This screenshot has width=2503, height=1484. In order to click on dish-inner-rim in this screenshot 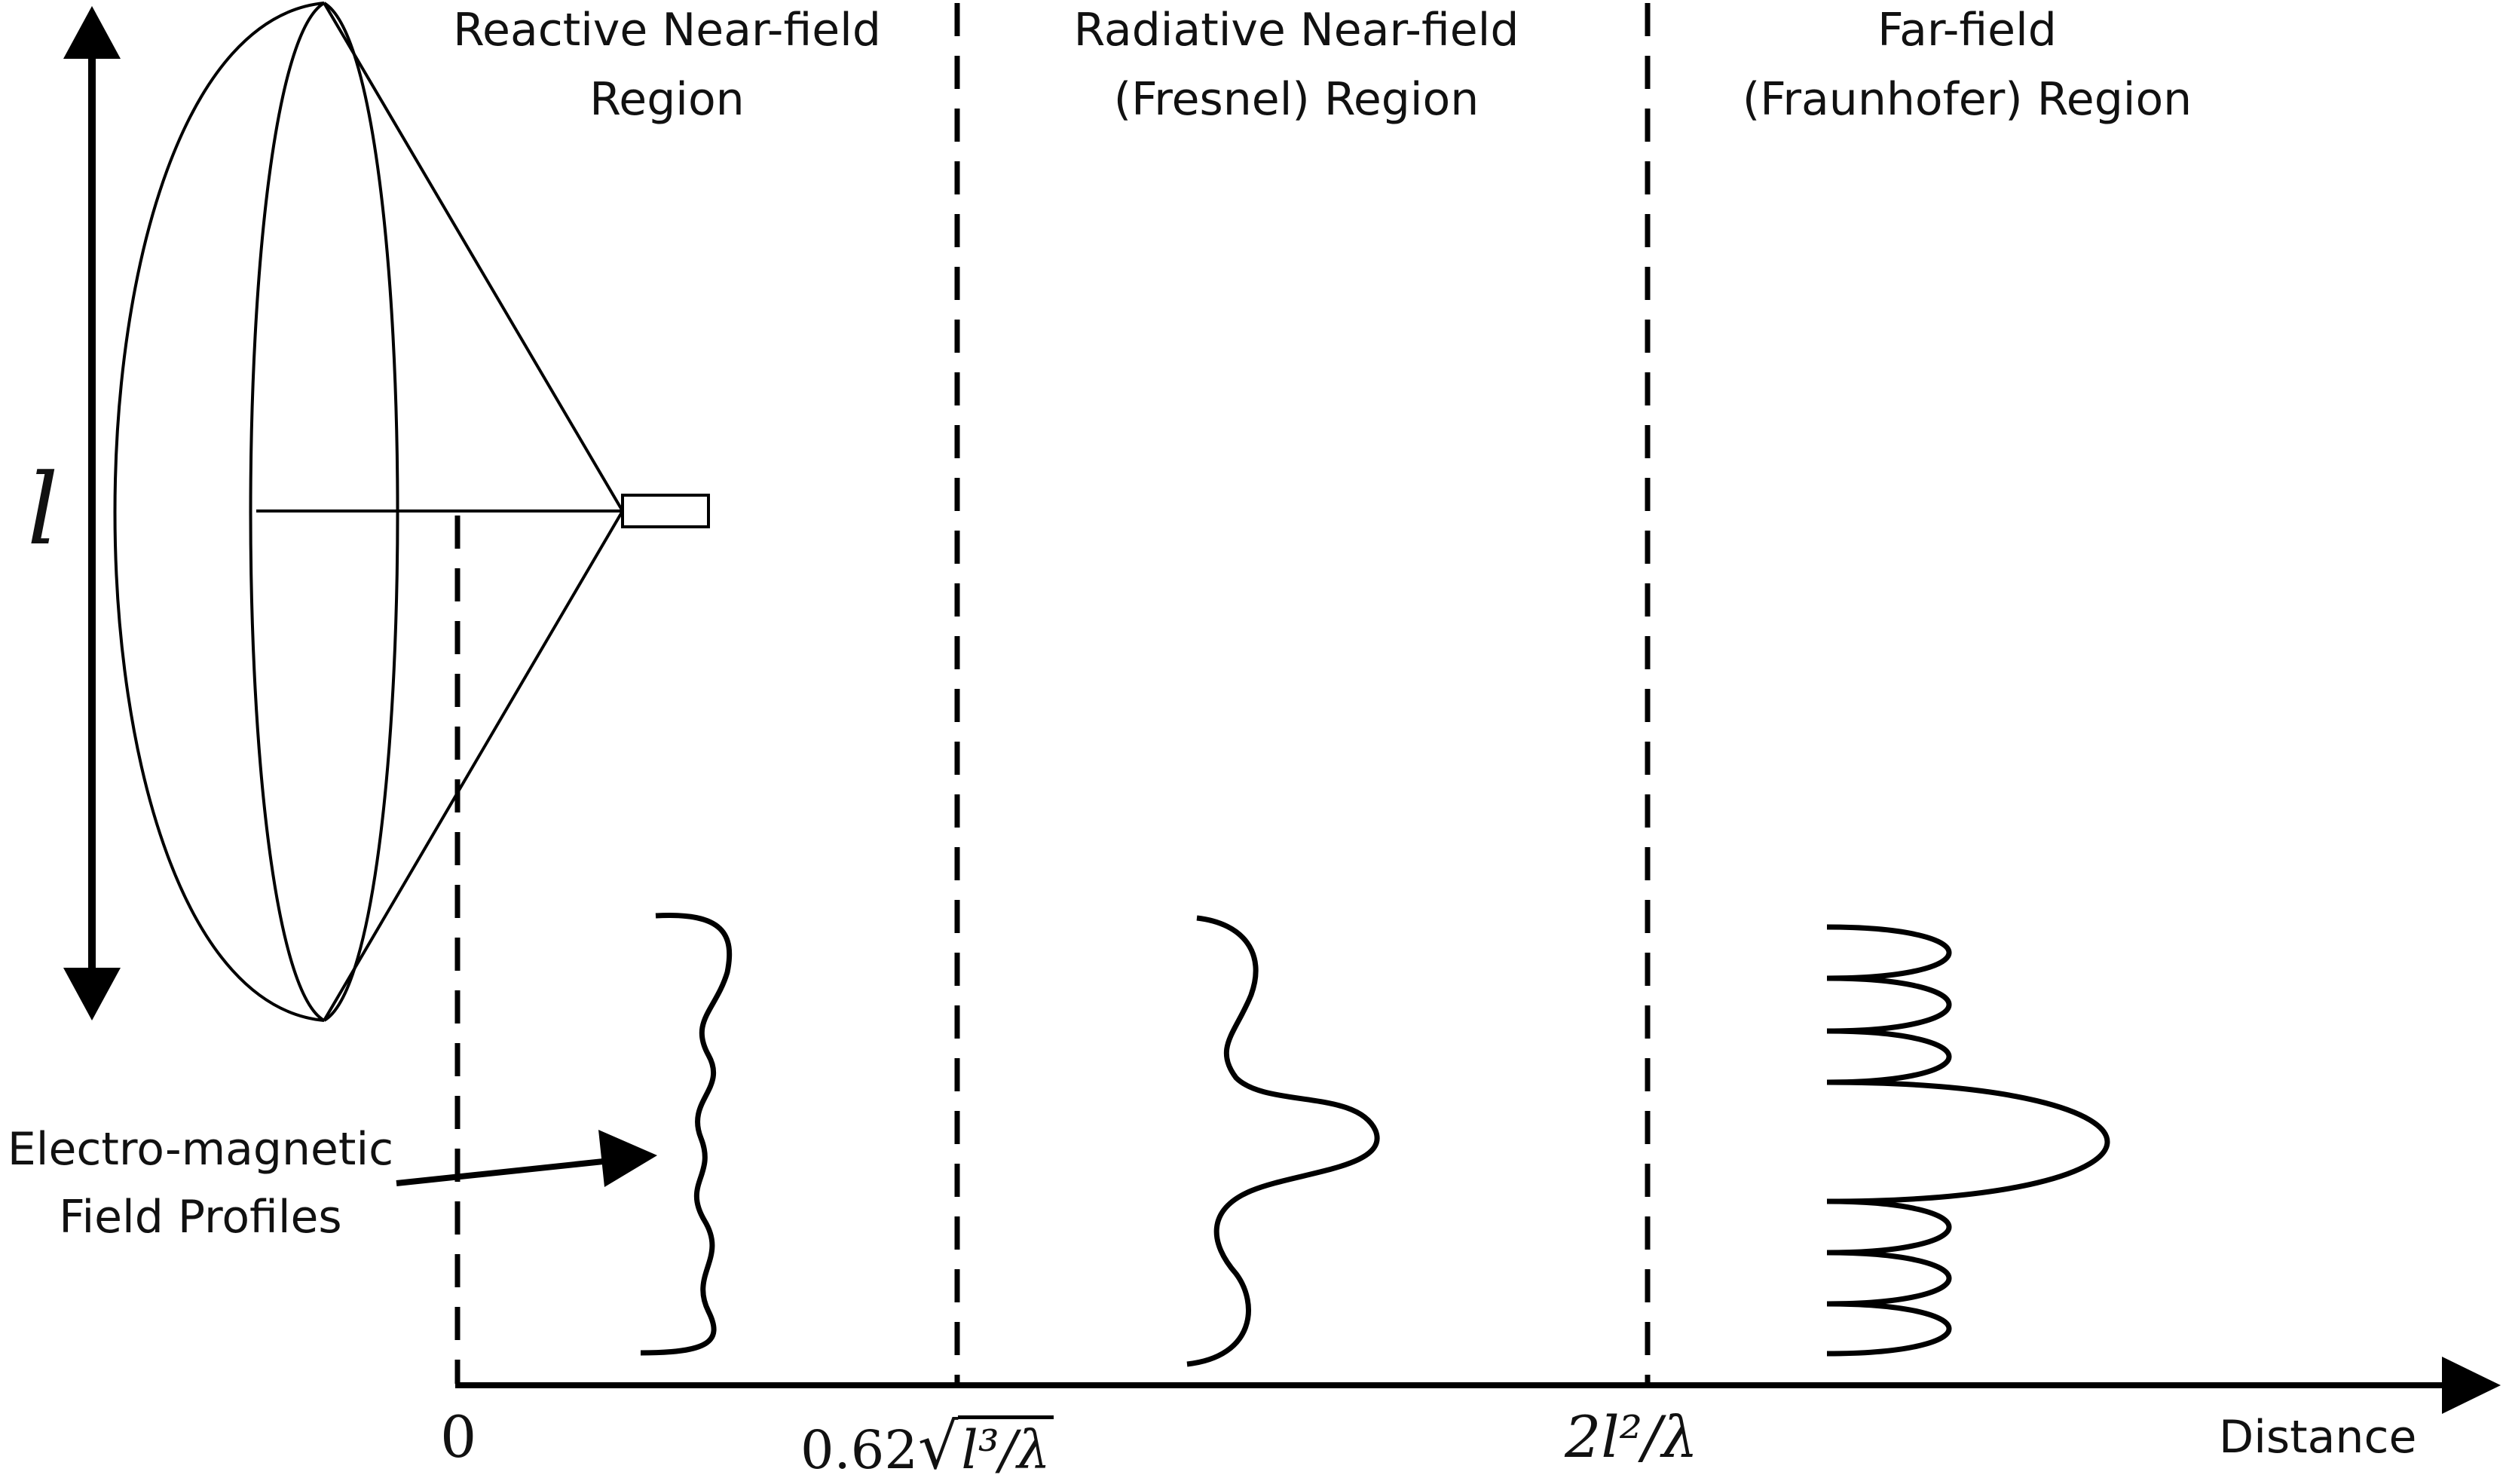, I will do `click(287, 512)`.